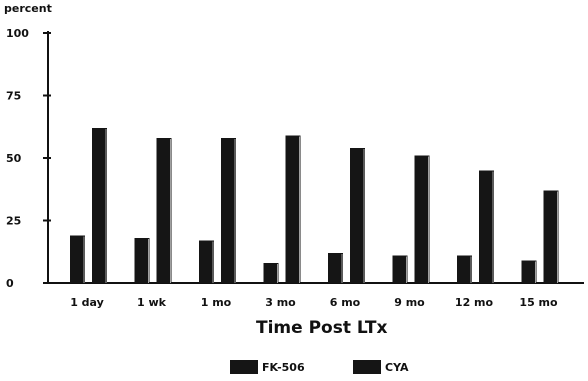 The height and width of the screenshot is (381, 588). I want to click on x-tick-labels: 1 day 1 wk 1 mo 3 mo 6 mo 9 mo 12 mo 15 mo, so click(314, 302).